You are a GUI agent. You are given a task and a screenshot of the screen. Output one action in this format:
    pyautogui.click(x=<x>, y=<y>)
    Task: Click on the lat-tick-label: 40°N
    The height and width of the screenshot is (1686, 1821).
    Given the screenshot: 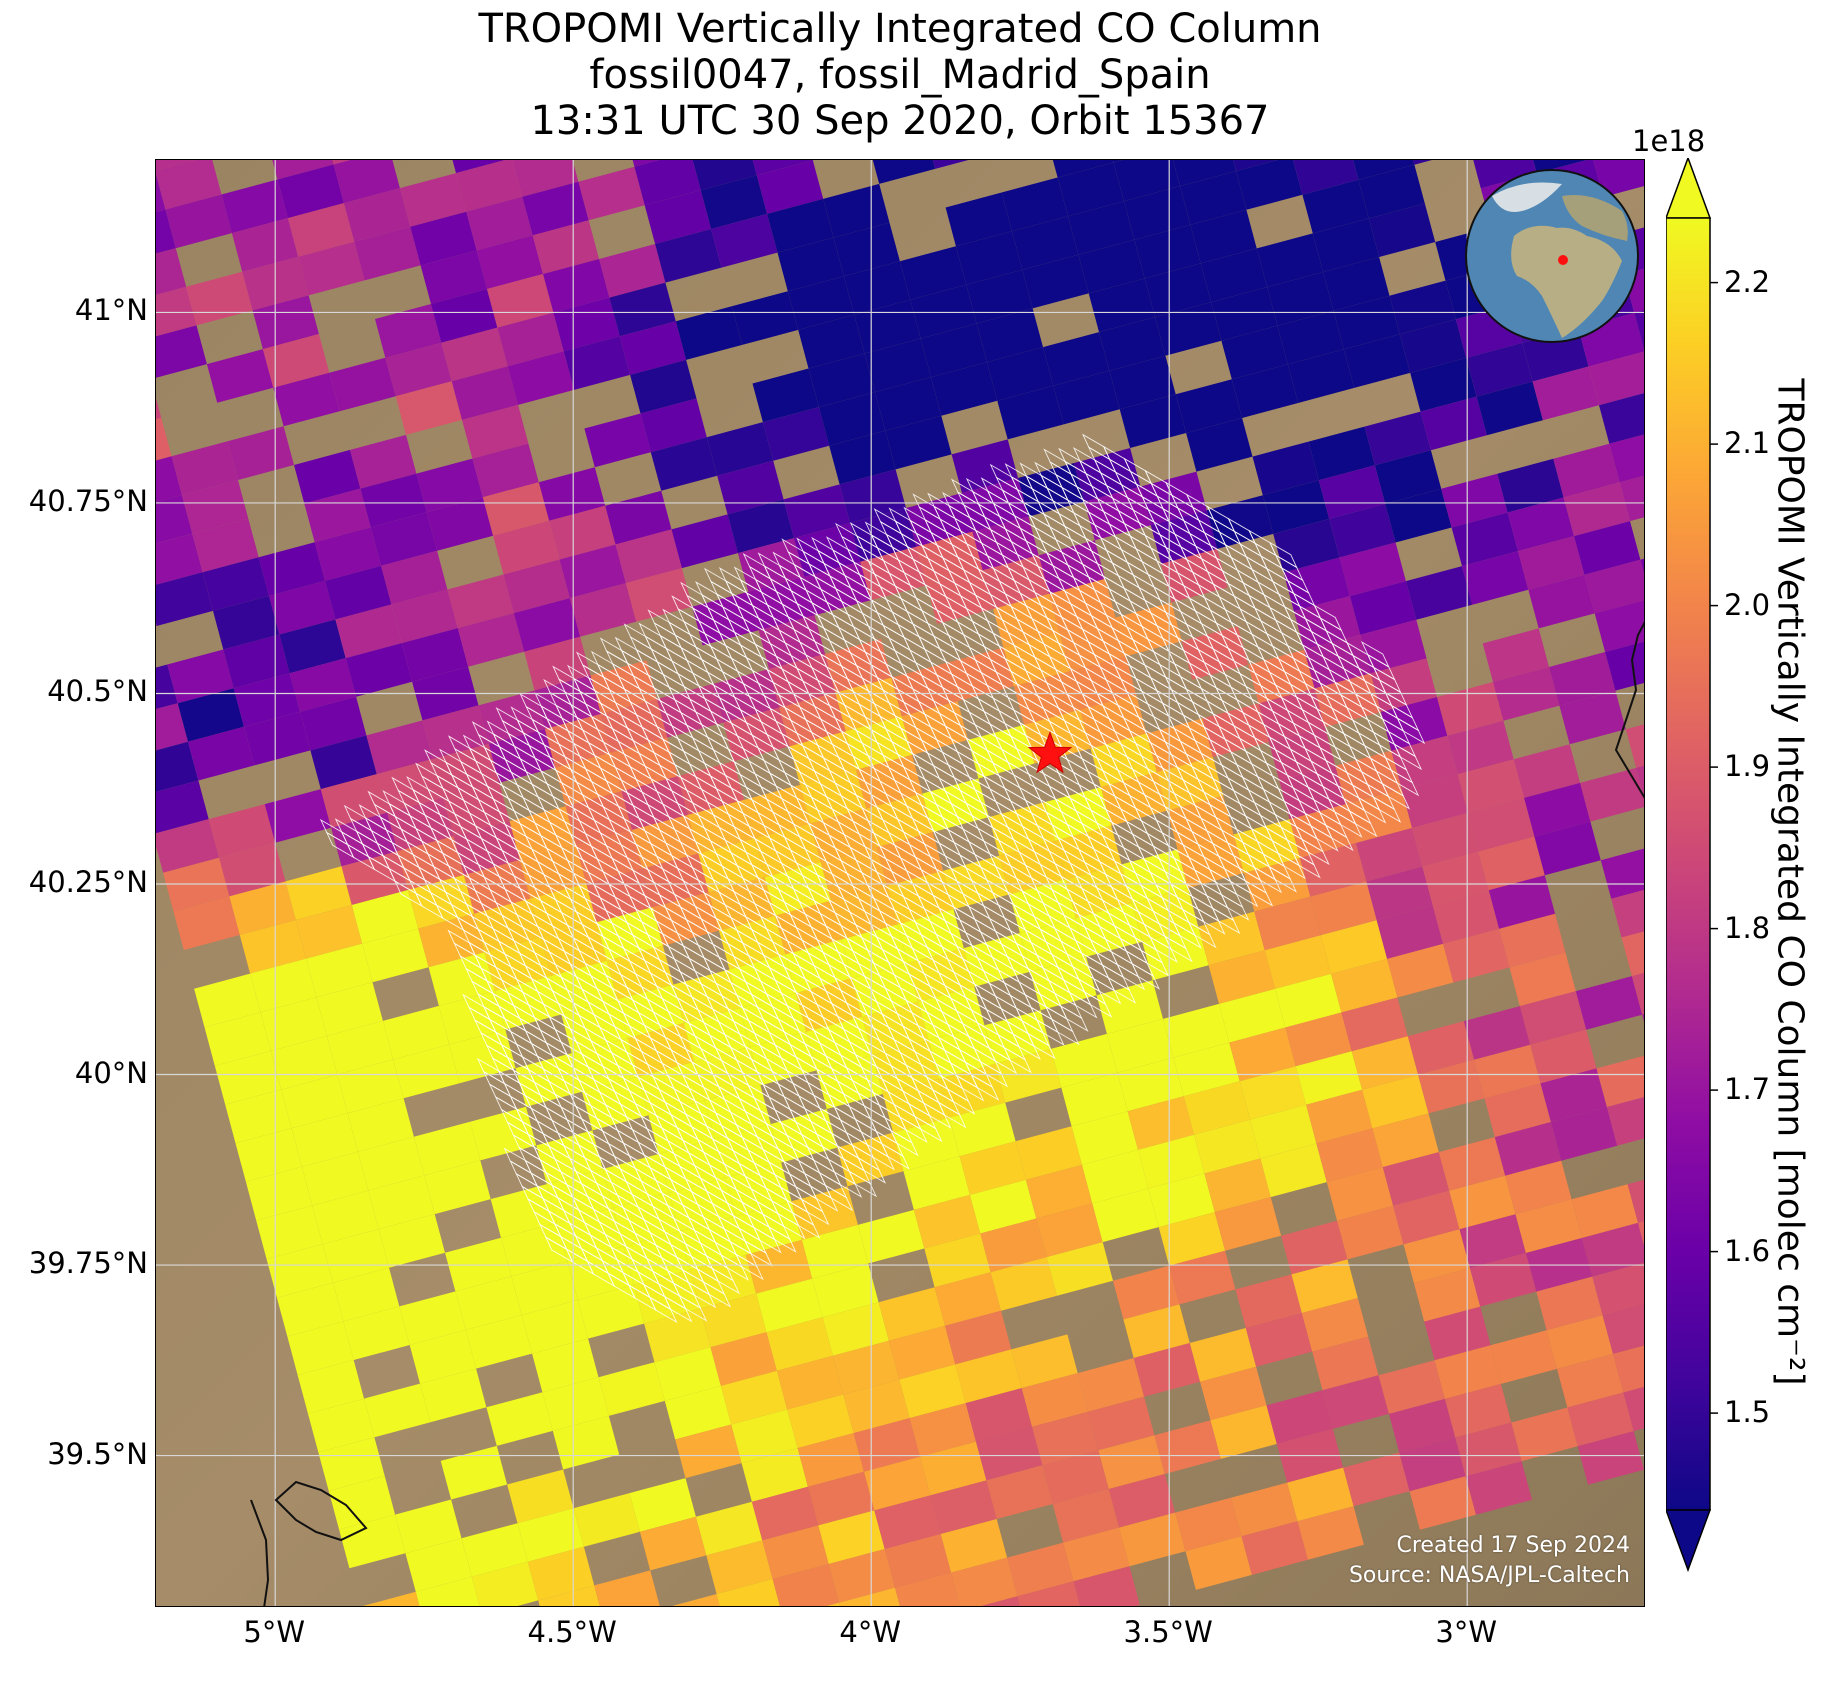 What is the action you would take?
    pyautogui.click(x=111, y=1072)
    